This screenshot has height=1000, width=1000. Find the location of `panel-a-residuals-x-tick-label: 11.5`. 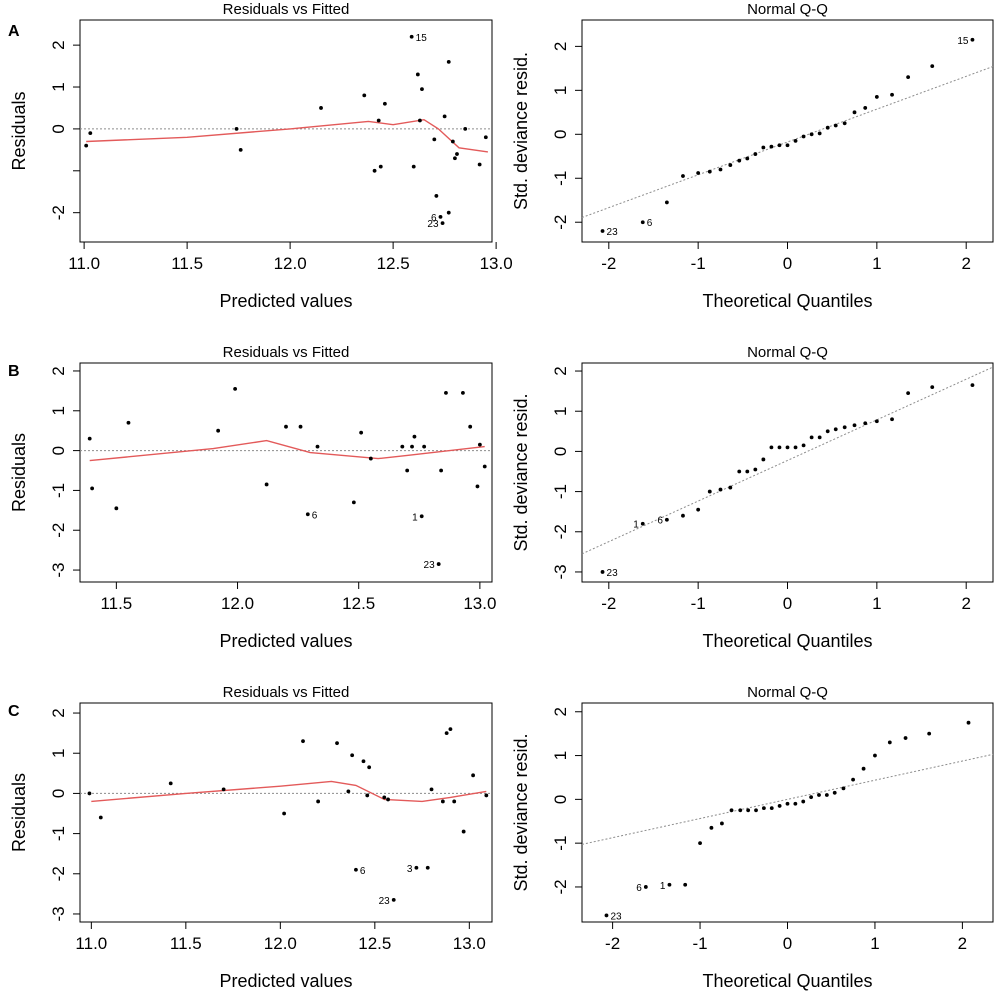

panel-a-residuals-x-tick-label: 11.5 is located at coordinates (187, 263).